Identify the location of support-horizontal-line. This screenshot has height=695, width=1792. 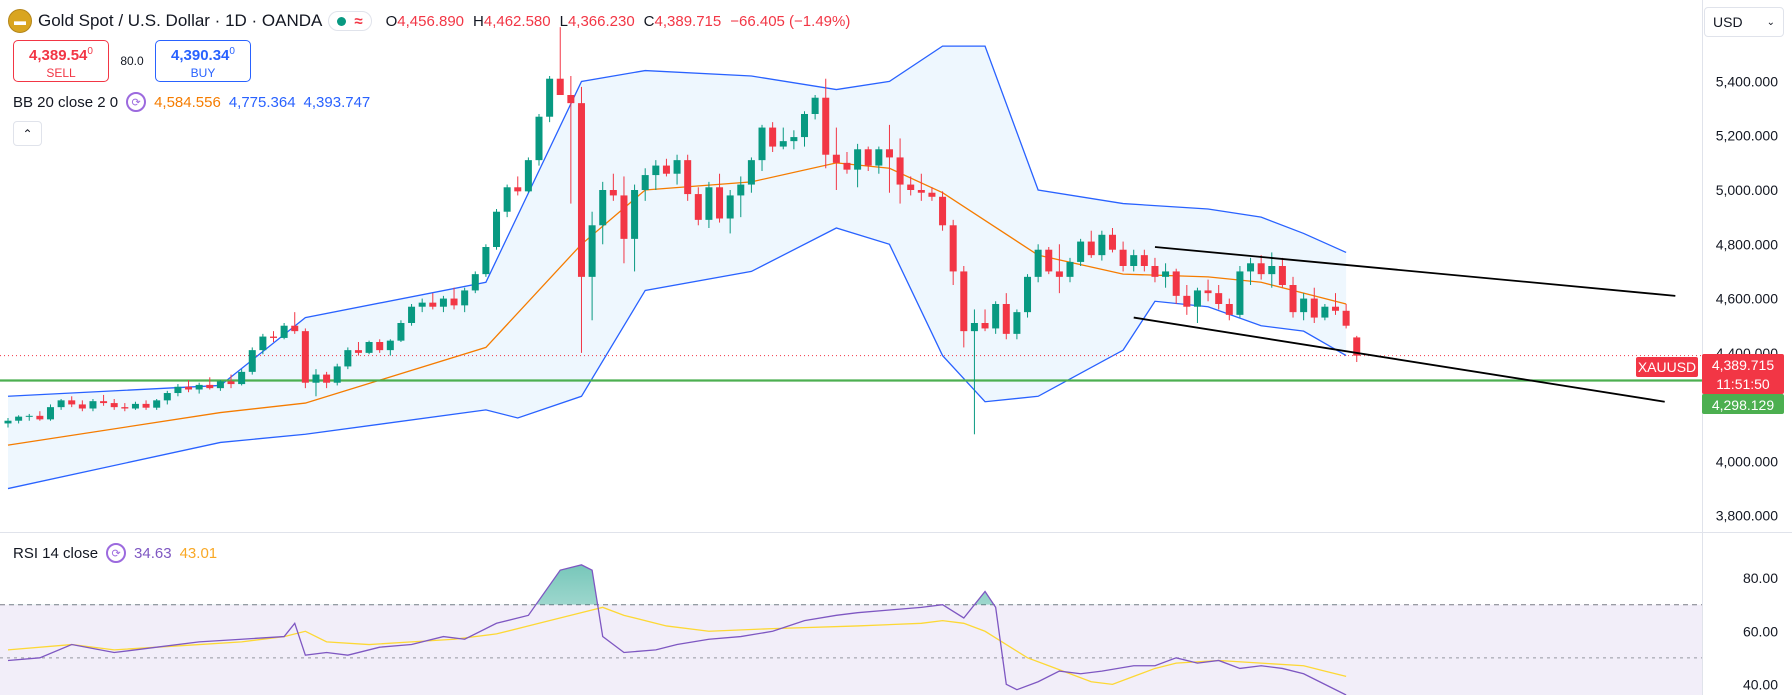
(851, 368).